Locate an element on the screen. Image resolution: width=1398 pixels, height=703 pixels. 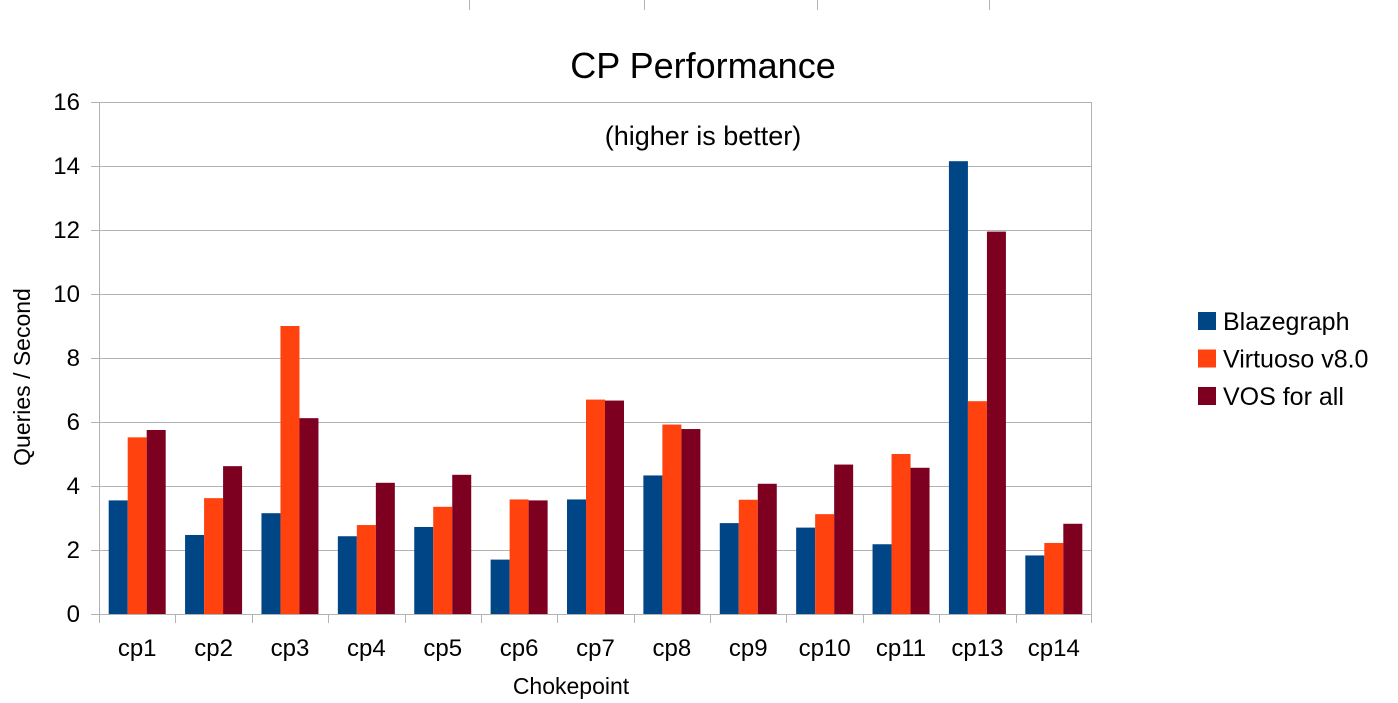
y-tick-label: 12 is located at coordinates (66, 230).